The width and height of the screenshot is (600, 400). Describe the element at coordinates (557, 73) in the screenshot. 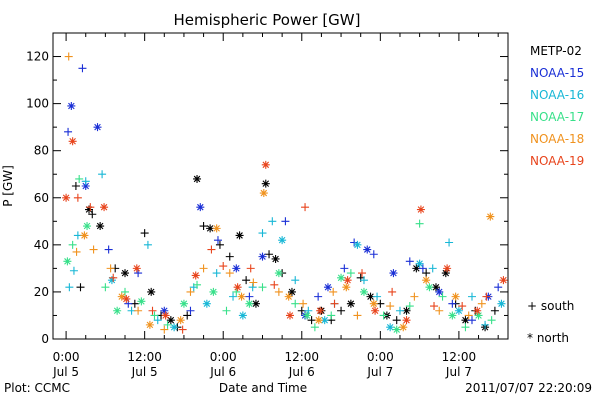

I see `legend-entry: NOAA-15` at that location.